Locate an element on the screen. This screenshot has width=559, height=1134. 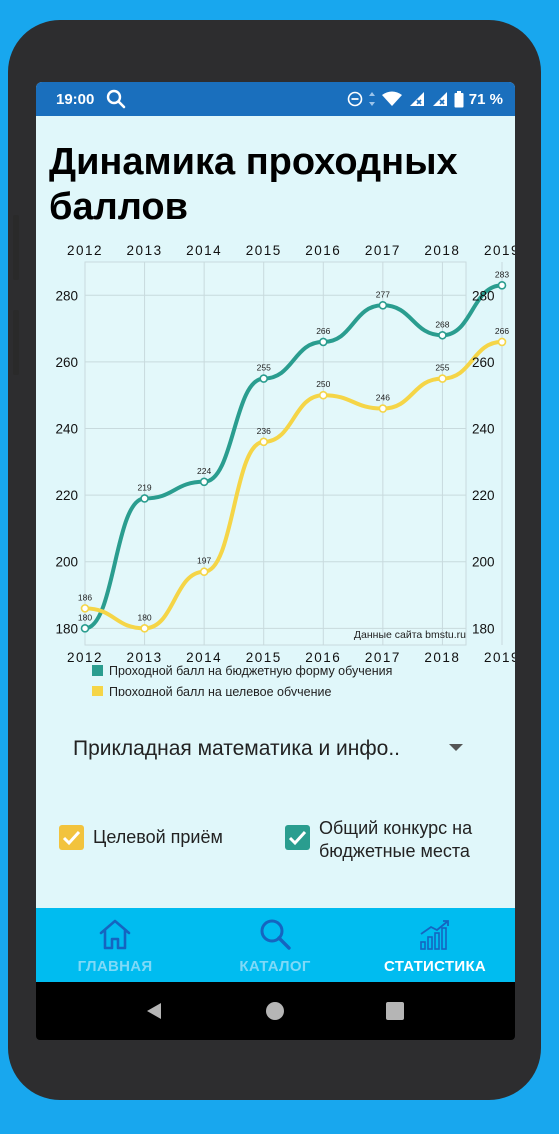
program-dropdown: Прикладная математика и инфо.. is located at coordinates (273, 749).